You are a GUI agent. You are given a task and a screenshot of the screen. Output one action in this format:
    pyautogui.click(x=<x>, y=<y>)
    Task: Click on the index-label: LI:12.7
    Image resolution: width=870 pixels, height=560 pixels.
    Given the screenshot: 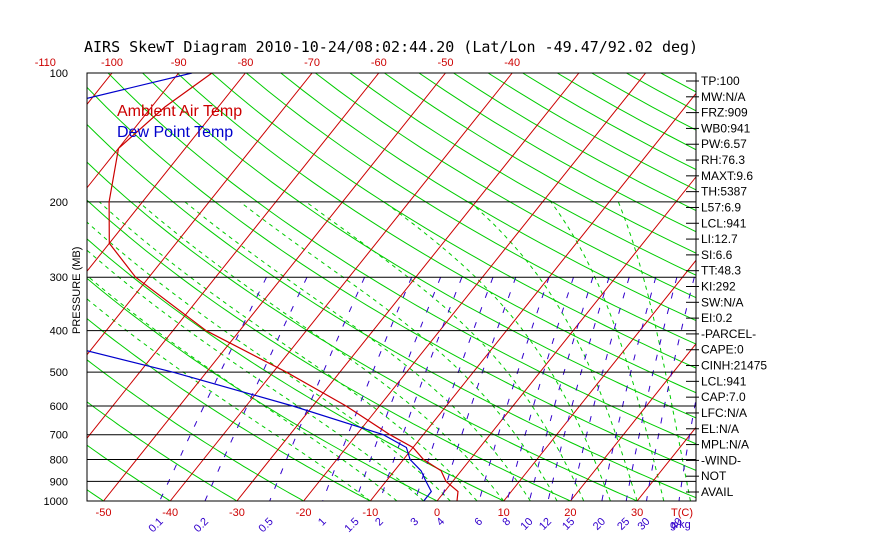 What is the action you would take?
    pyautogui.click(x=719, y=239)
    